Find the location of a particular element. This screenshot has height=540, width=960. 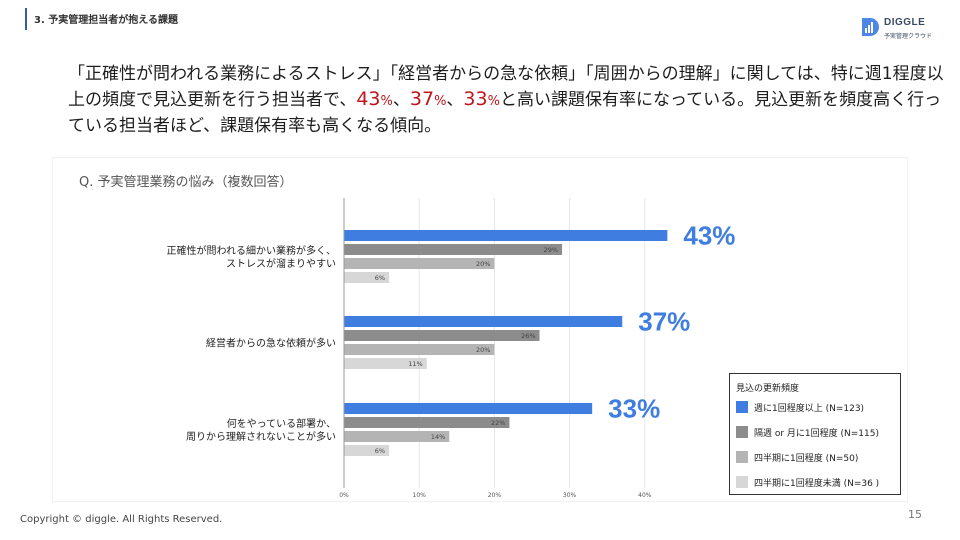

legend-label: 隔週 or 月に1回程度 (N=115) is located at coordinates (816, 433).